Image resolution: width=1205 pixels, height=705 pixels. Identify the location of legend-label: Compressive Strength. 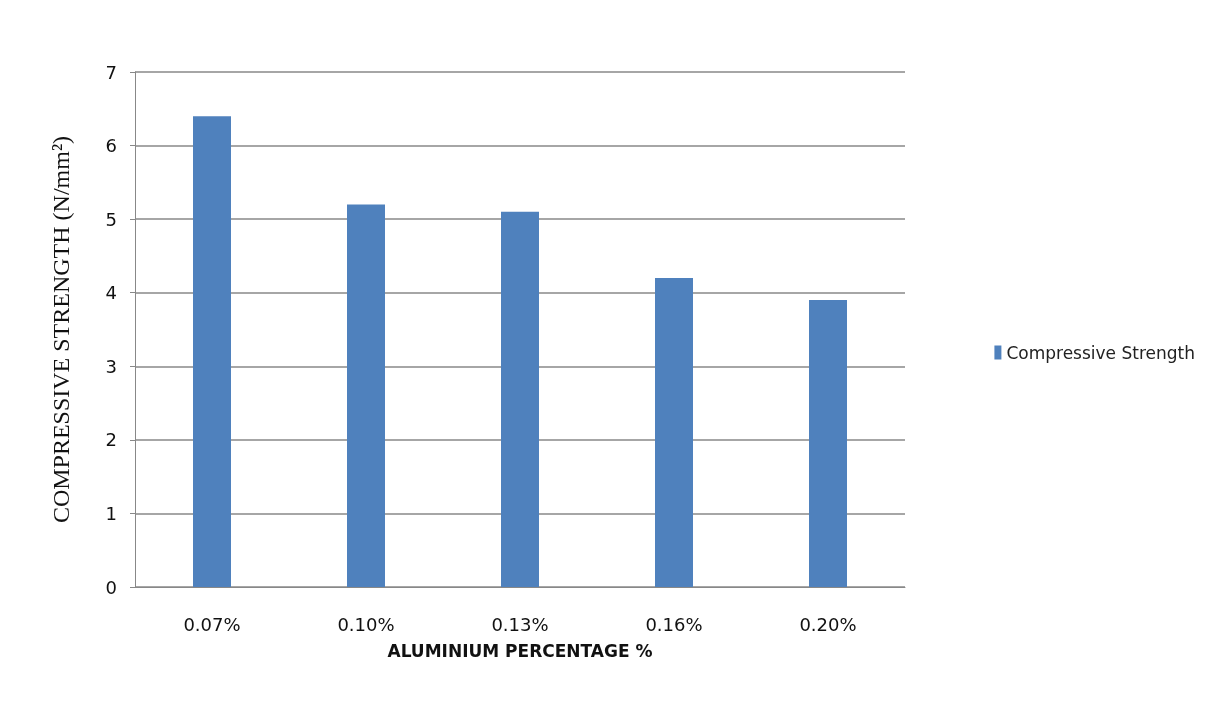
(1100, 352).